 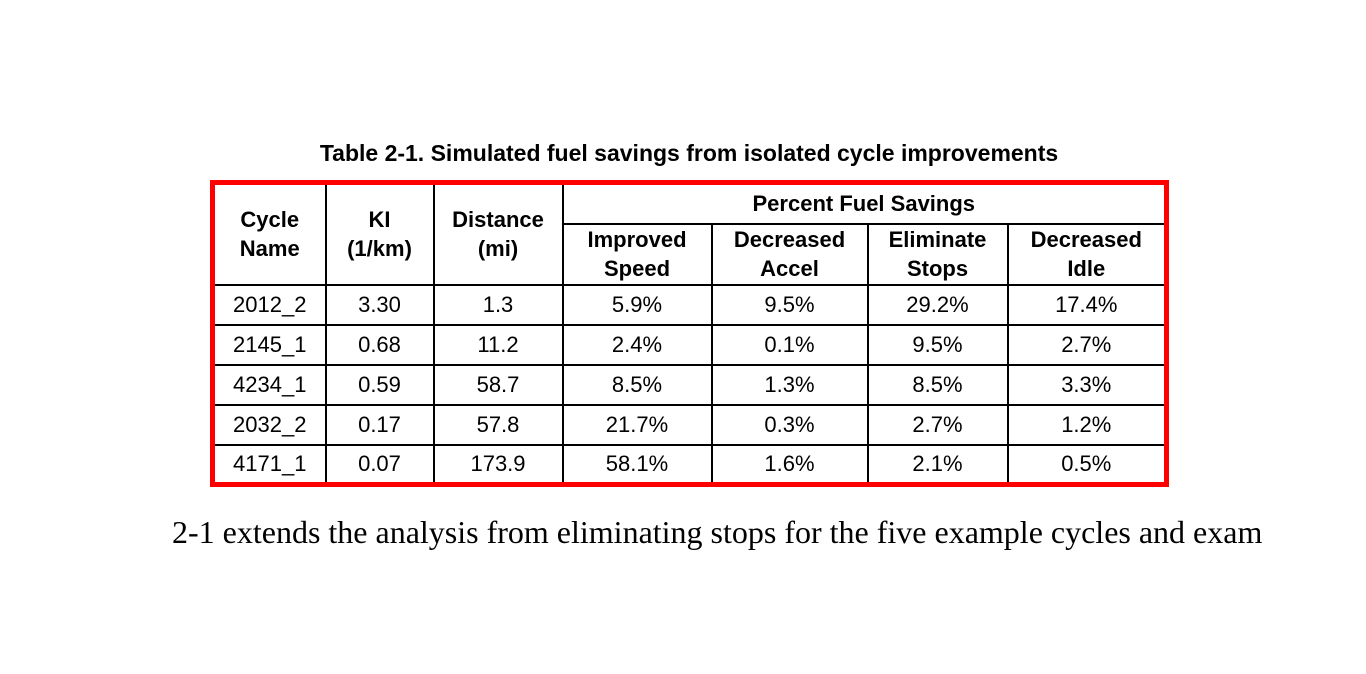 I want to click on cell-decreased-idle: 0.5%, so click(x=1087, y=464).